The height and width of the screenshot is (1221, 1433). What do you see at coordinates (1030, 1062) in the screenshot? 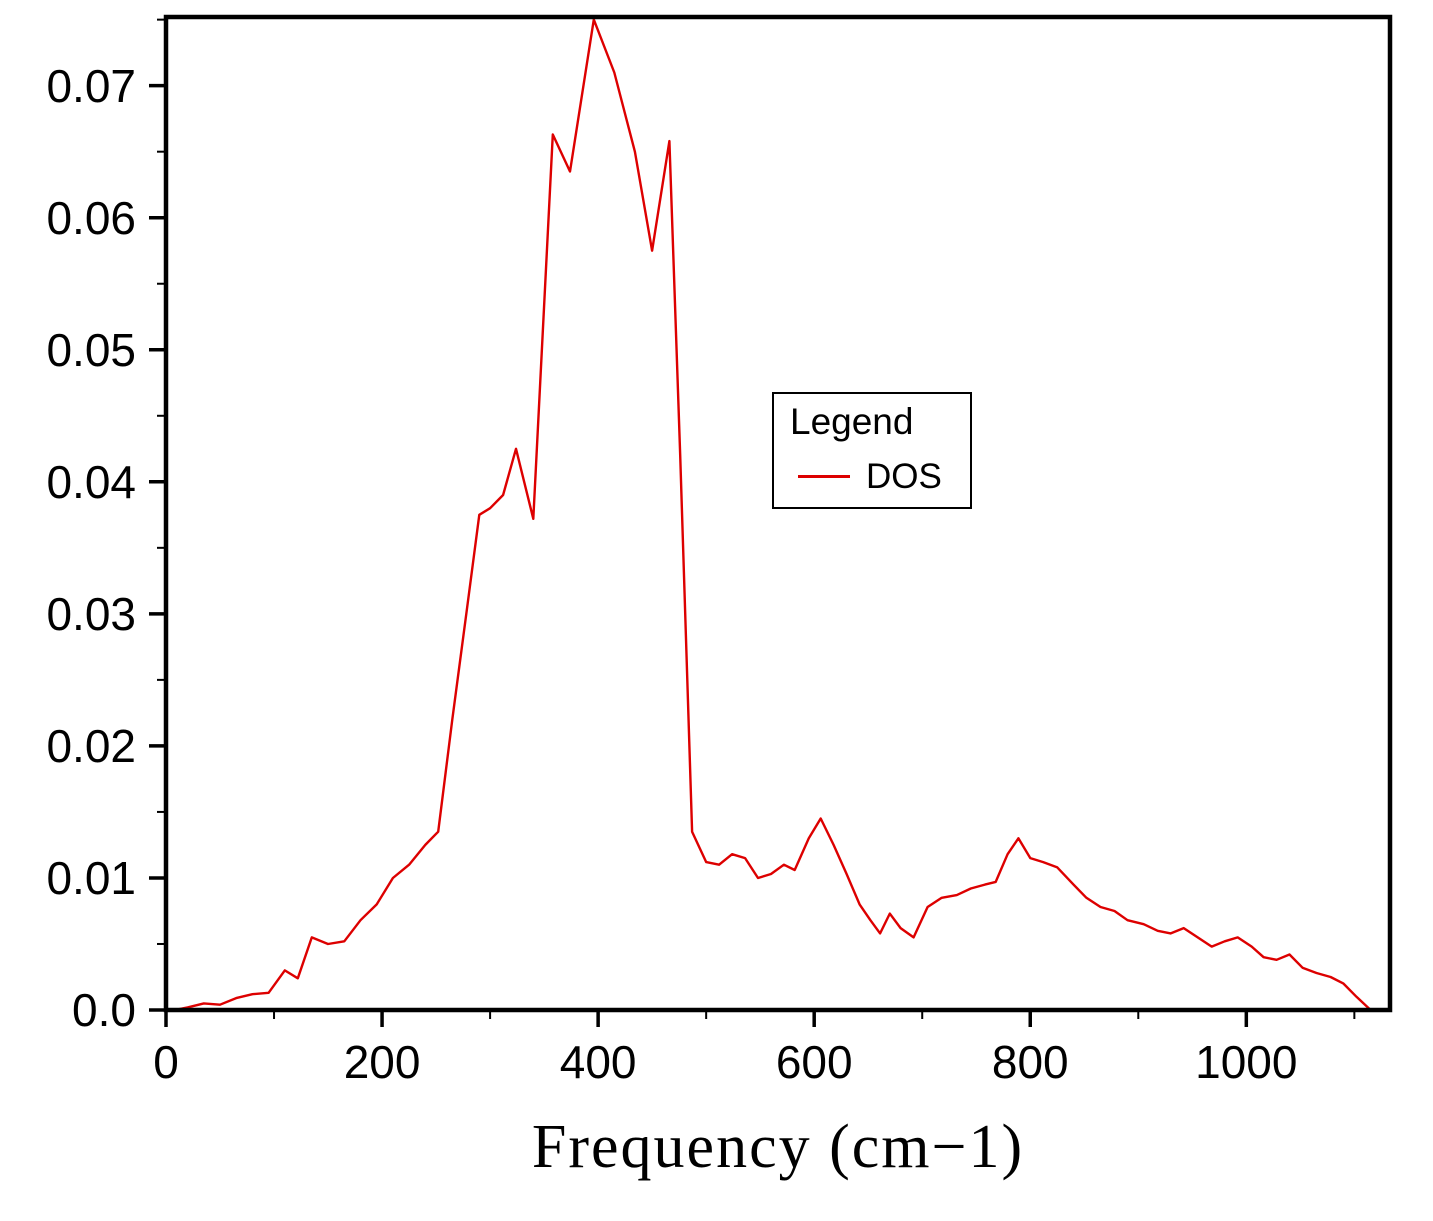
I see `x-tick-label: 800` at bounding box center [1030, 1062].